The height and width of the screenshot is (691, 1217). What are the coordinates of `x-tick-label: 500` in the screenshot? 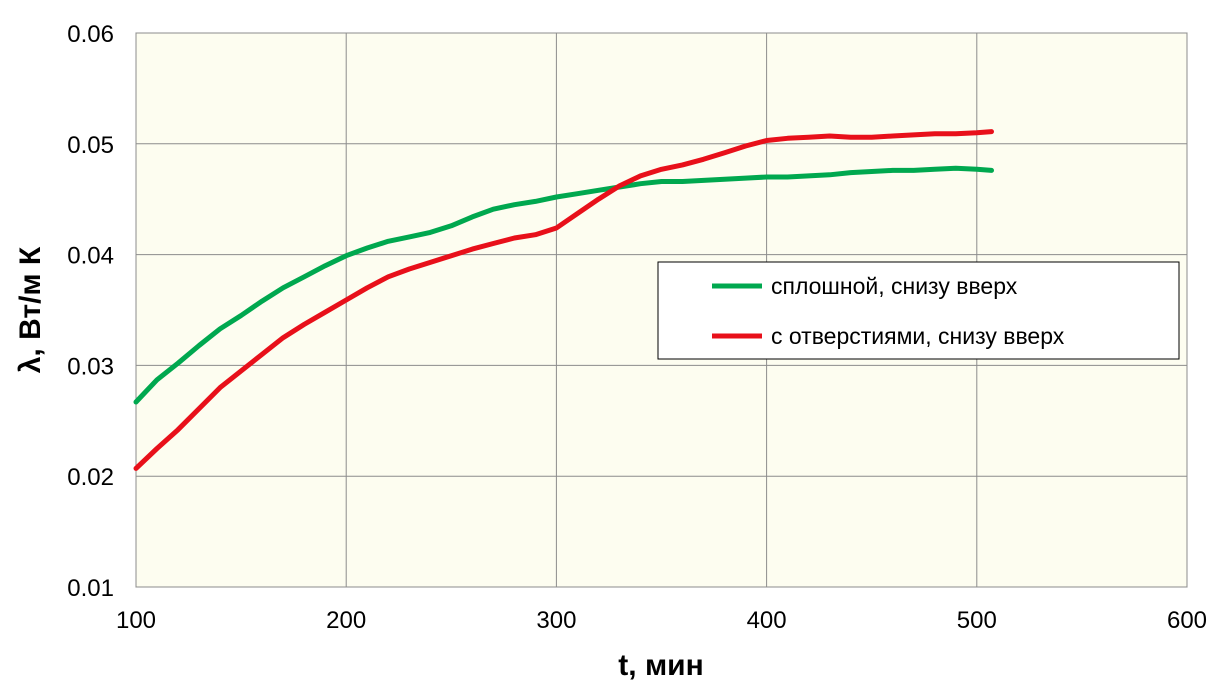 It's located at (977, 620).